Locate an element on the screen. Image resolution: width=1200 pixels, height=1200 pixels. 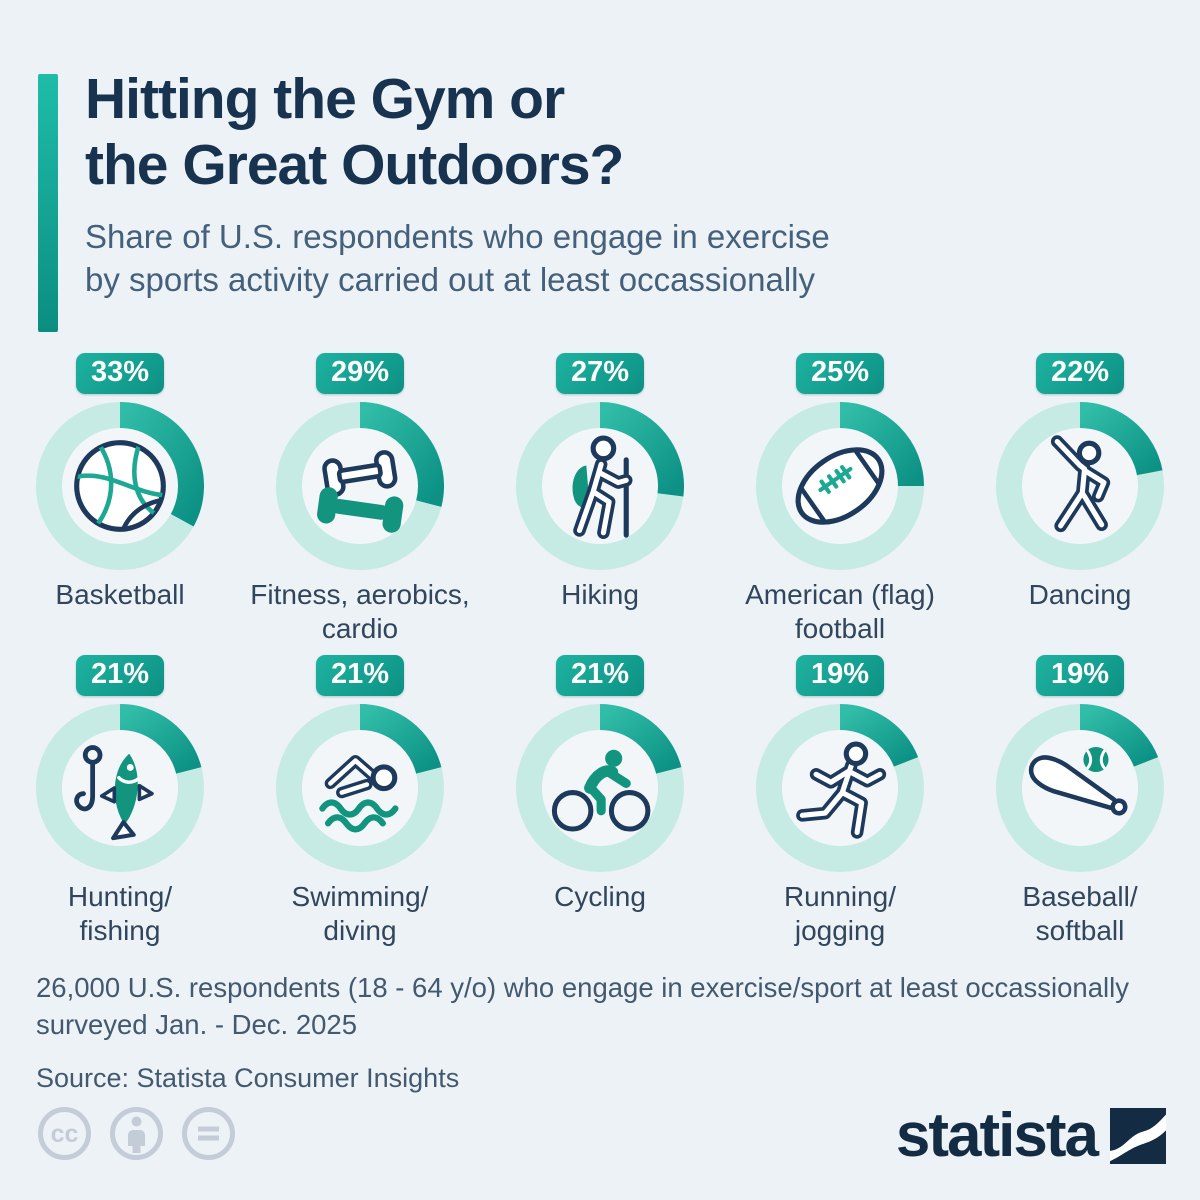
activity-label: American (flag) football is located at coordinates (840, 612).